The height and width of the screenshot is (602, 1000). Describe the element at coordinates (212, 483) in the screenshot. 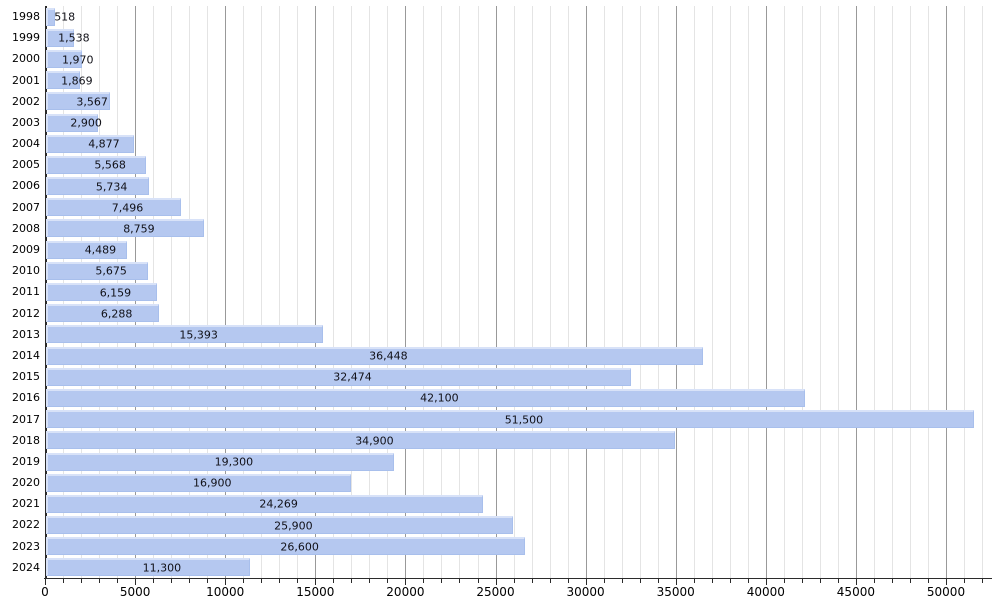

I see `bar-value-label: 16,900` at that location.